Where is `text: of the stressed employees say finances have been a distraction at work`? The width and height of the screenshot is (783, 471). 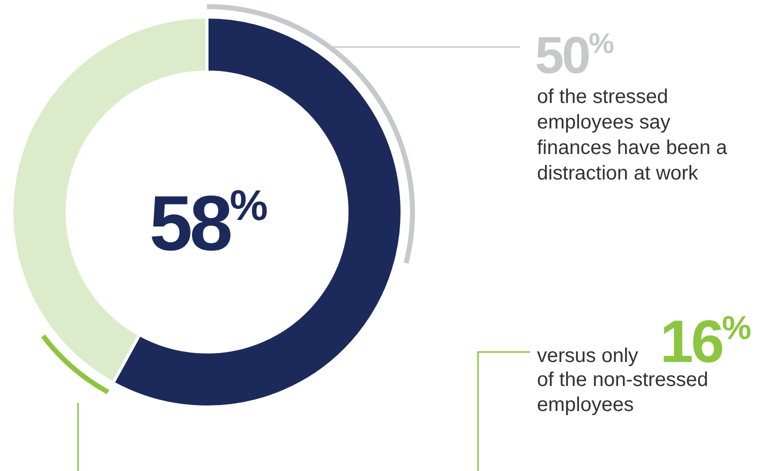
text: of the stressed employees say finances have been a distraction at work is located at coordinates (632, 135).